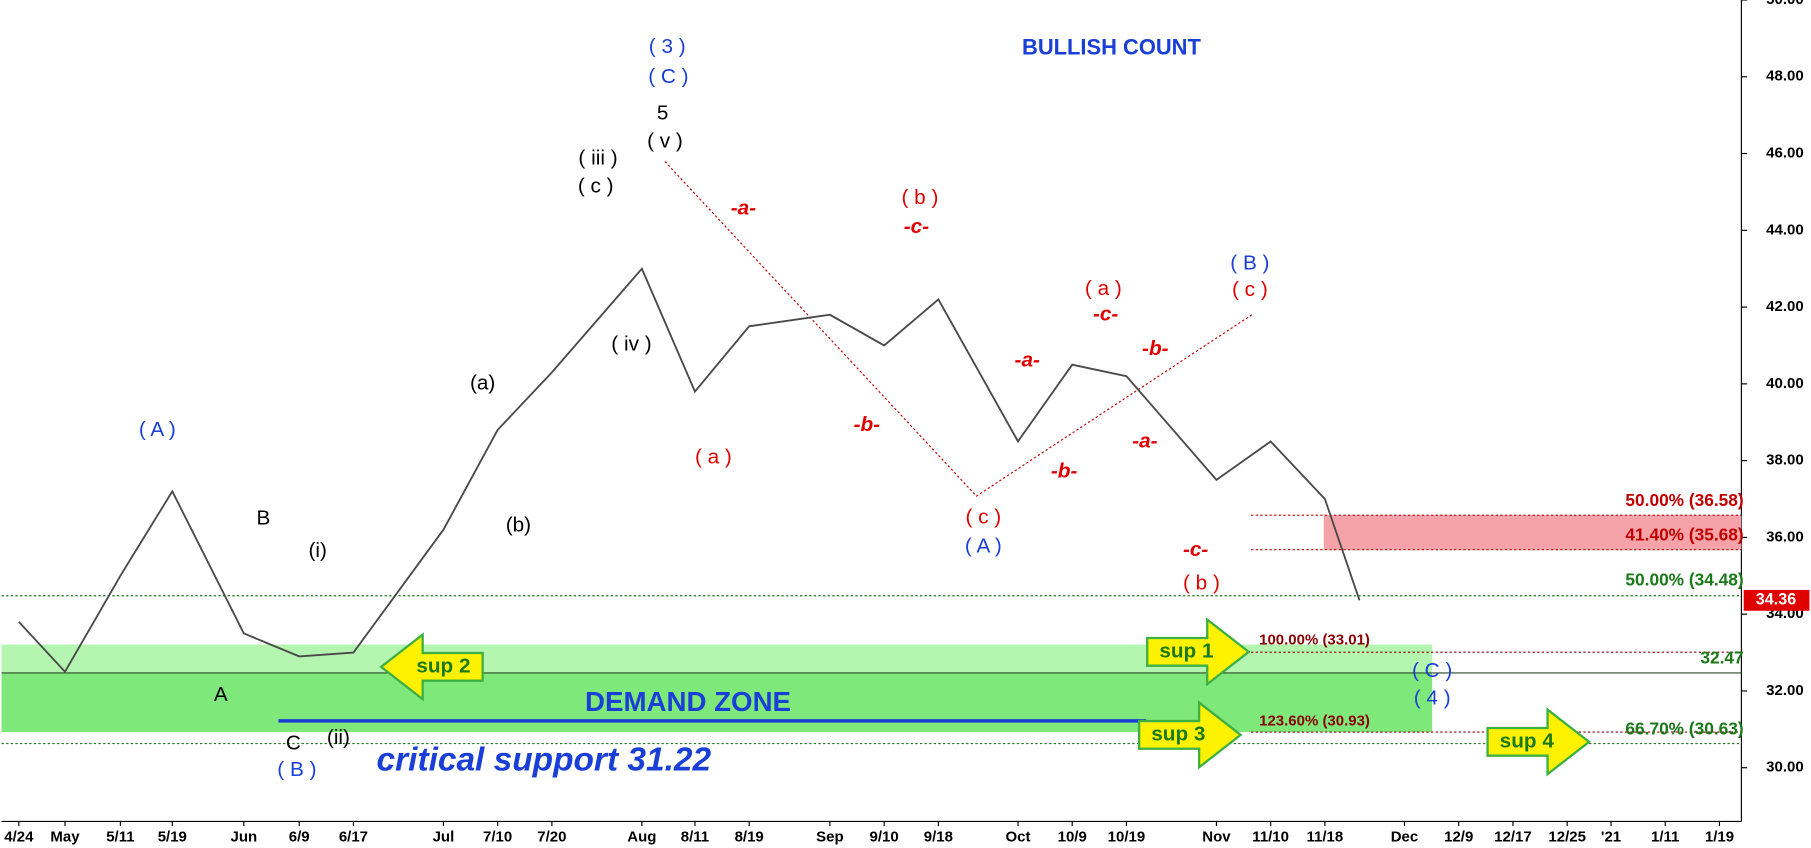 The height and width of the screenshot is (848, 1811). What do you see at coordinates (938, 837) in the screenshot?
I see `x-tick-label: 9/18` at bounding box center [938, 837].